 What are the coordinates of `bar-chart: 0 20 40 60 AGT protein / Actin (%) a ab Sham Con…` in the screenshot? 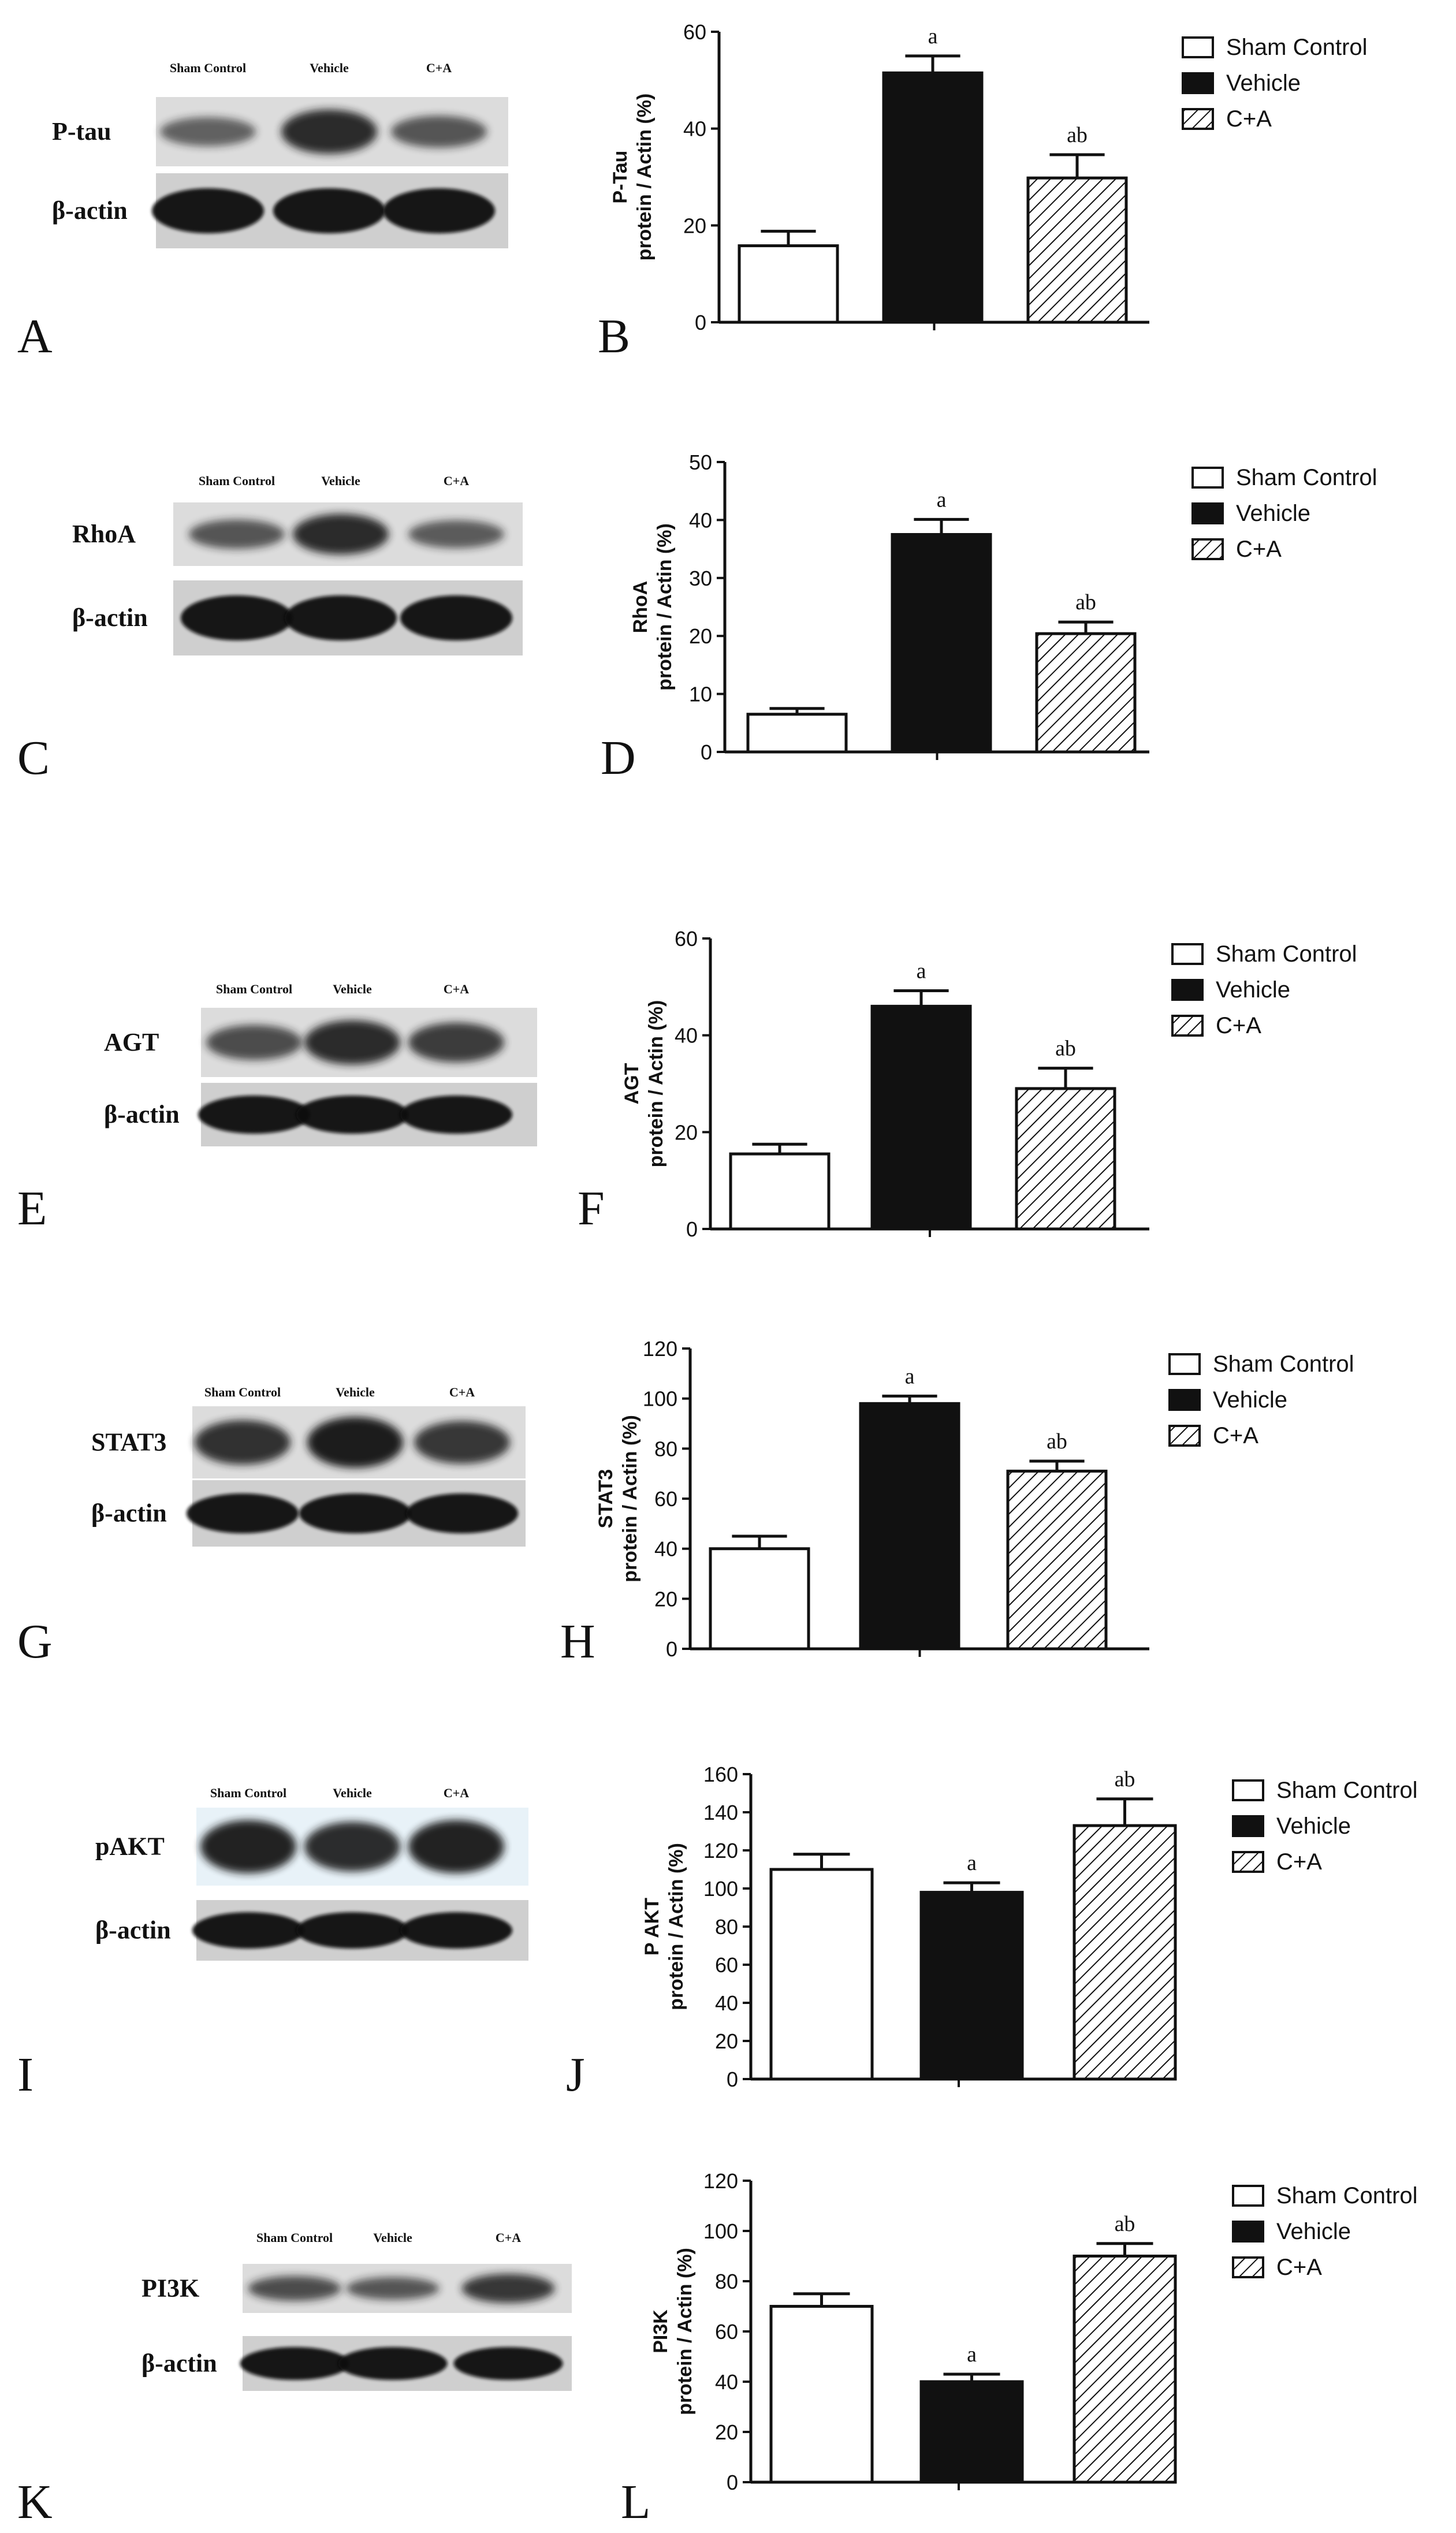 It's located at (967, 1084).